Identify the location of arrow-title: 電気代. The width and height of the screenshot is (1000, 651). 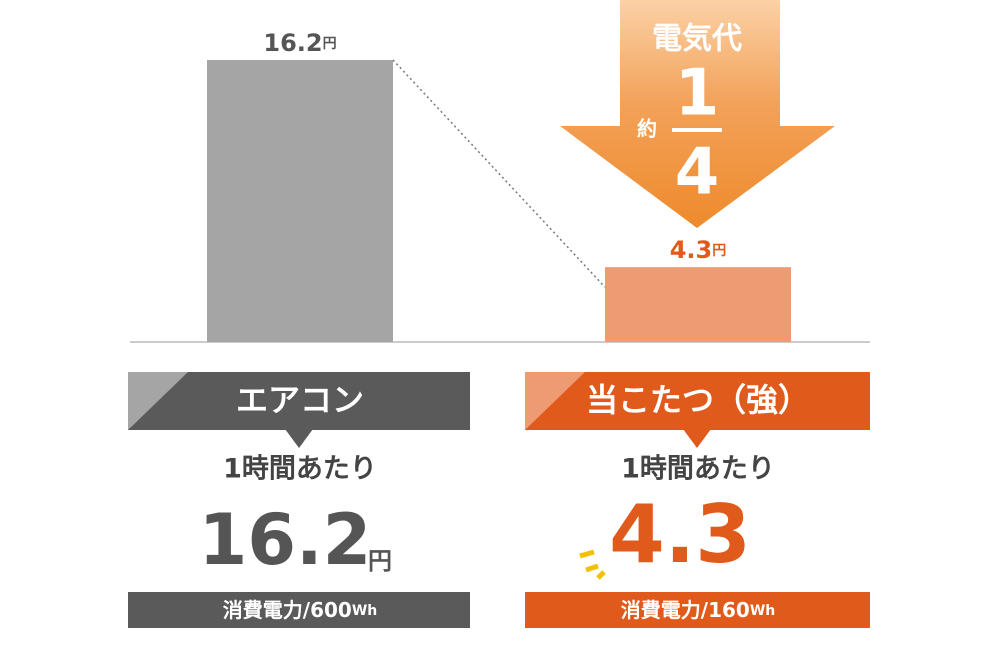
(697, 39).